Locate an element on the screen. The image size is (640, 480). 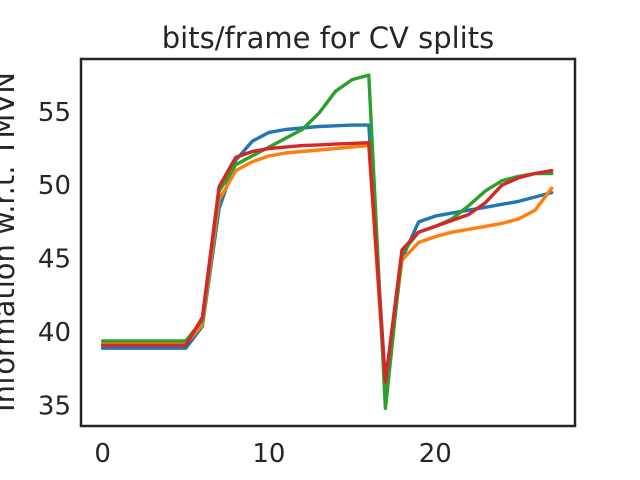
y-tick-label: 45 is located at coordinates (54, 260).